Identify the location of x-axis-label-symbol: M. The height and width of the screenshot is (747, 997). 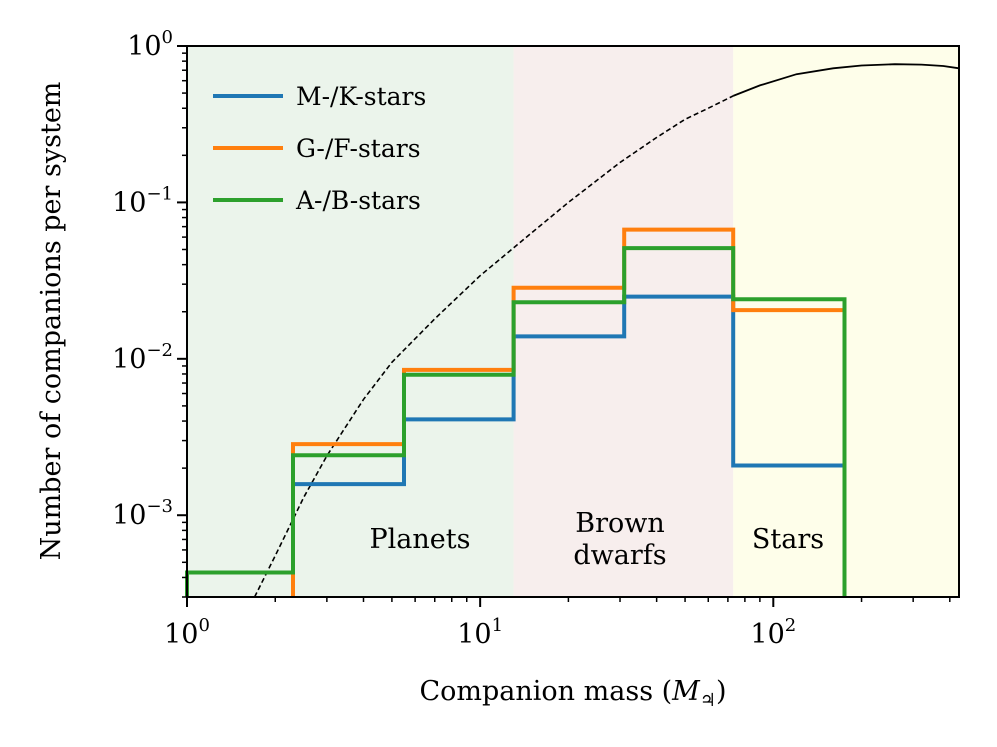
(686, 691).